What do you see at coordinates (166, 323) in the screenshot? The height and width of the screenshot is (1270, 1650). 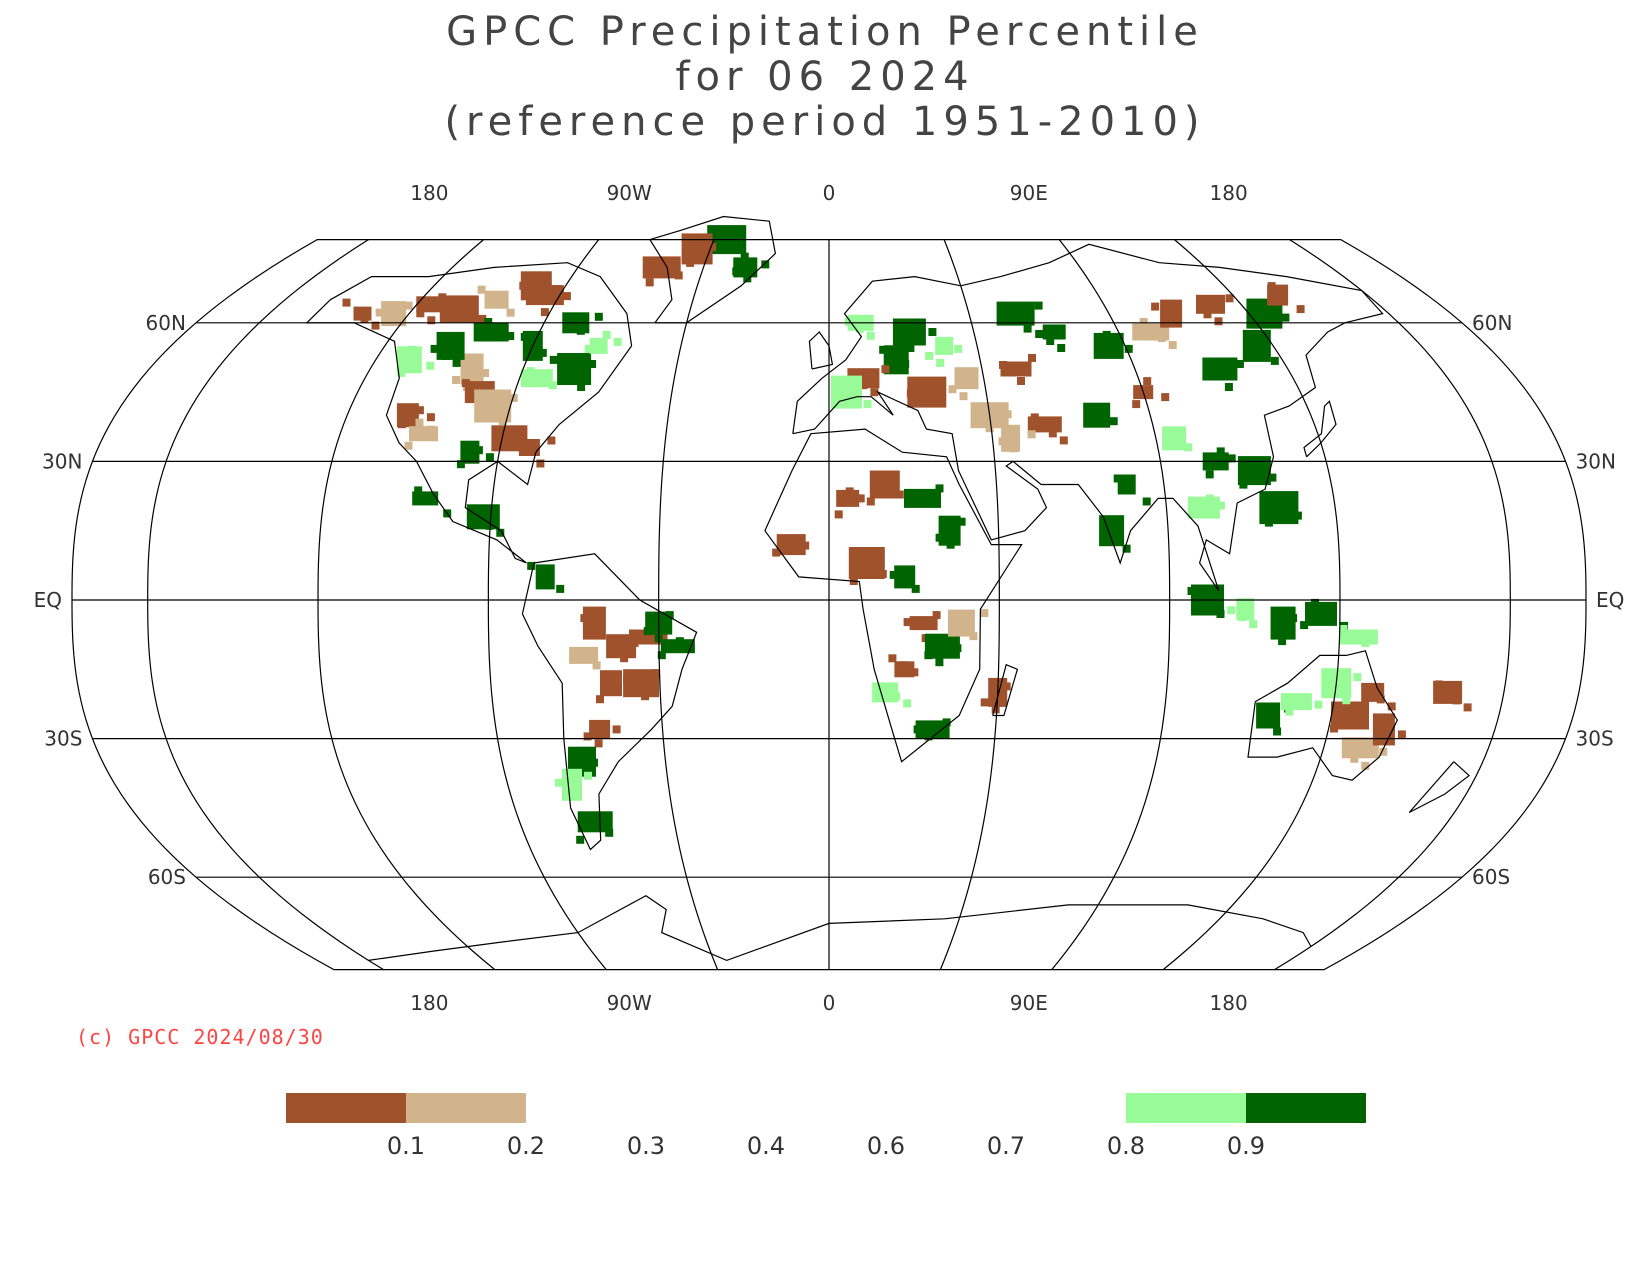 I see `lat-label-left: 60N` at bounding box center [166, 323].